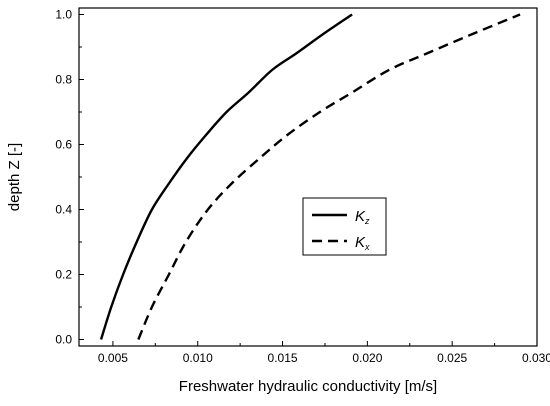 This screenshot has width=550, height=406. I want to click on x-tick-label: 0.010, so click(198, 358).